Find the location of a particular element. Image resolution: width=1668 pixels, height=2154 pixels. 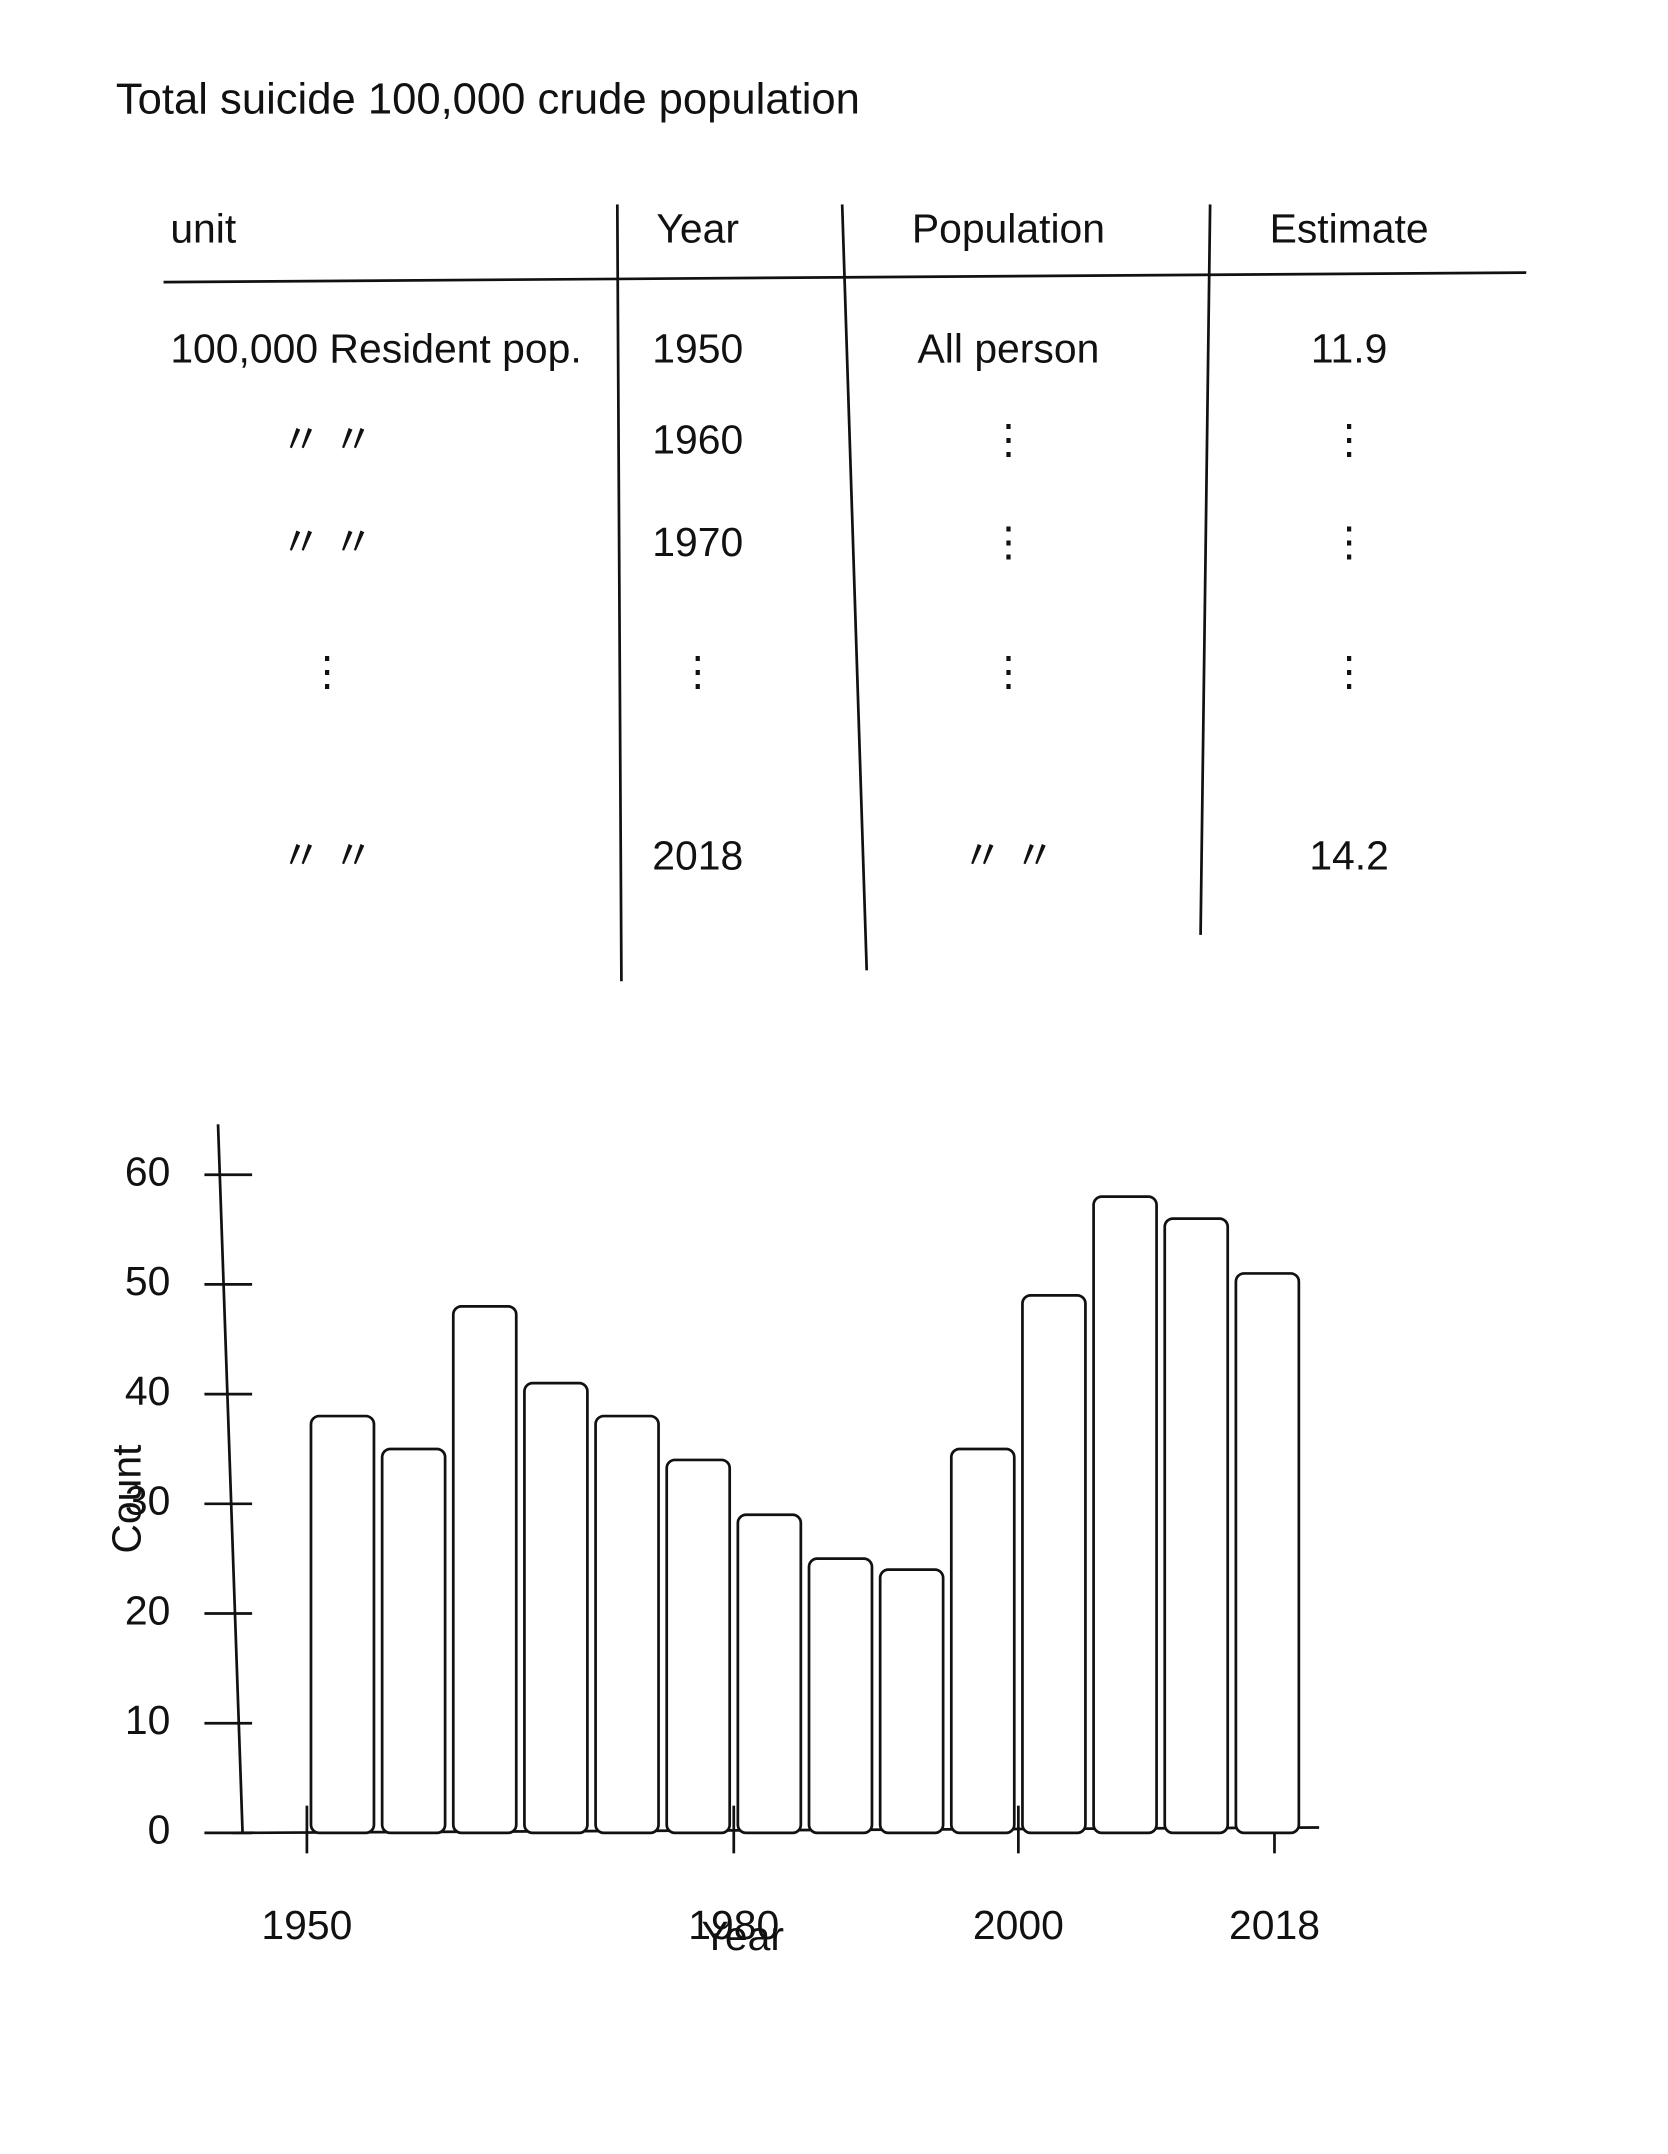

table-cell: 1960 is located at coordinates (697, 440).